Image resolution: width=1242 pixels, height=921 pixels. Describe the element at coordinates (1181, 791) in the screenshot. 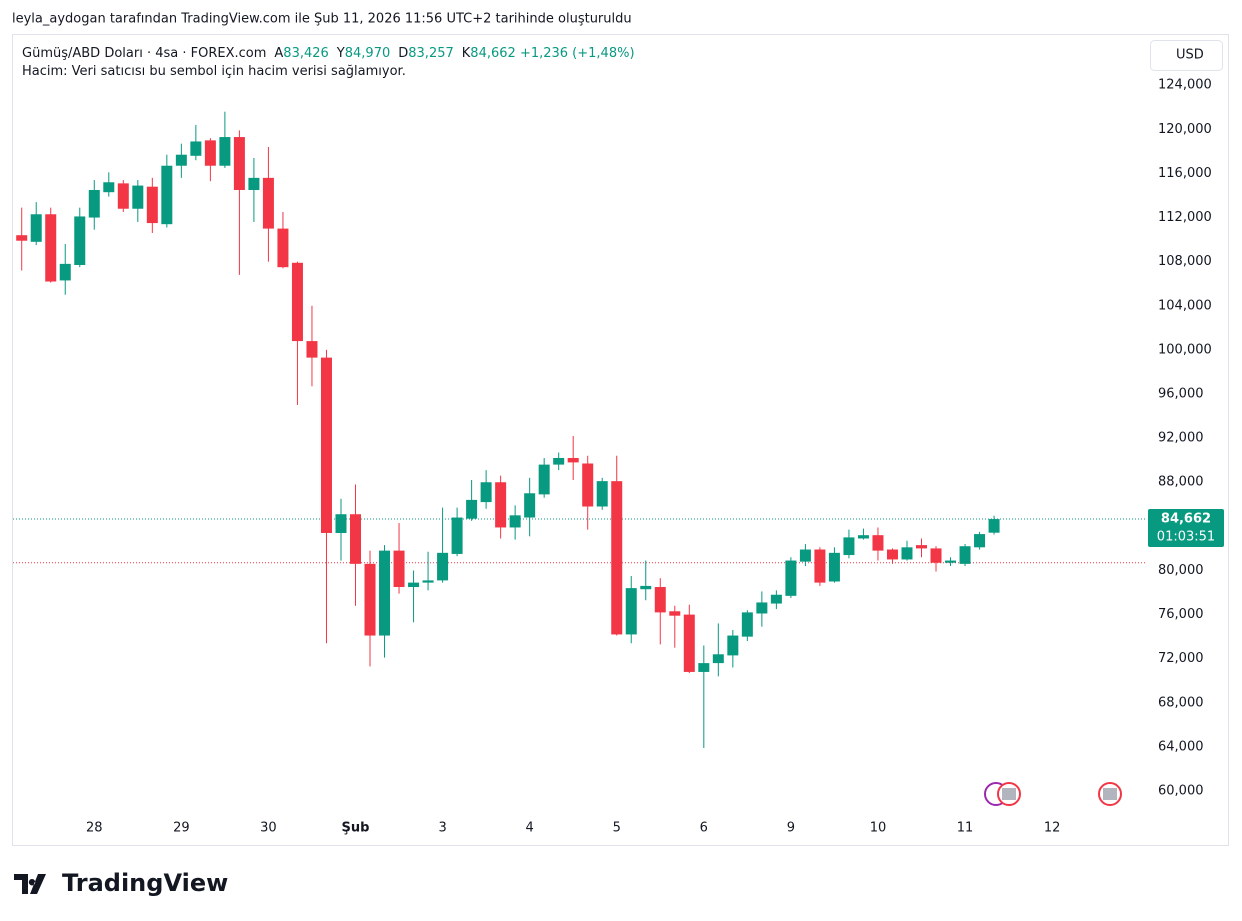

I see `y-tick-label: 60,000` at that location.